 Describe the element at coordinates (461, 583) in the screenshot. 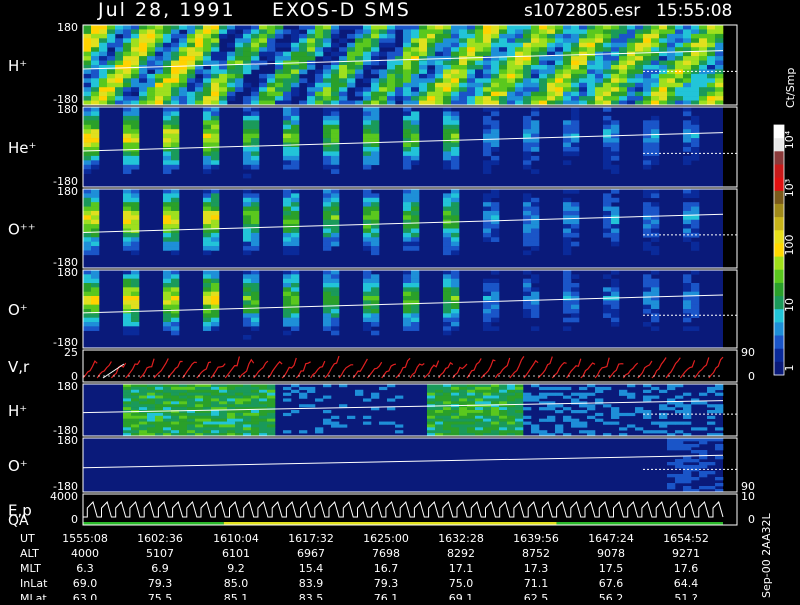

I see `table-cell: 75.0` at that location.